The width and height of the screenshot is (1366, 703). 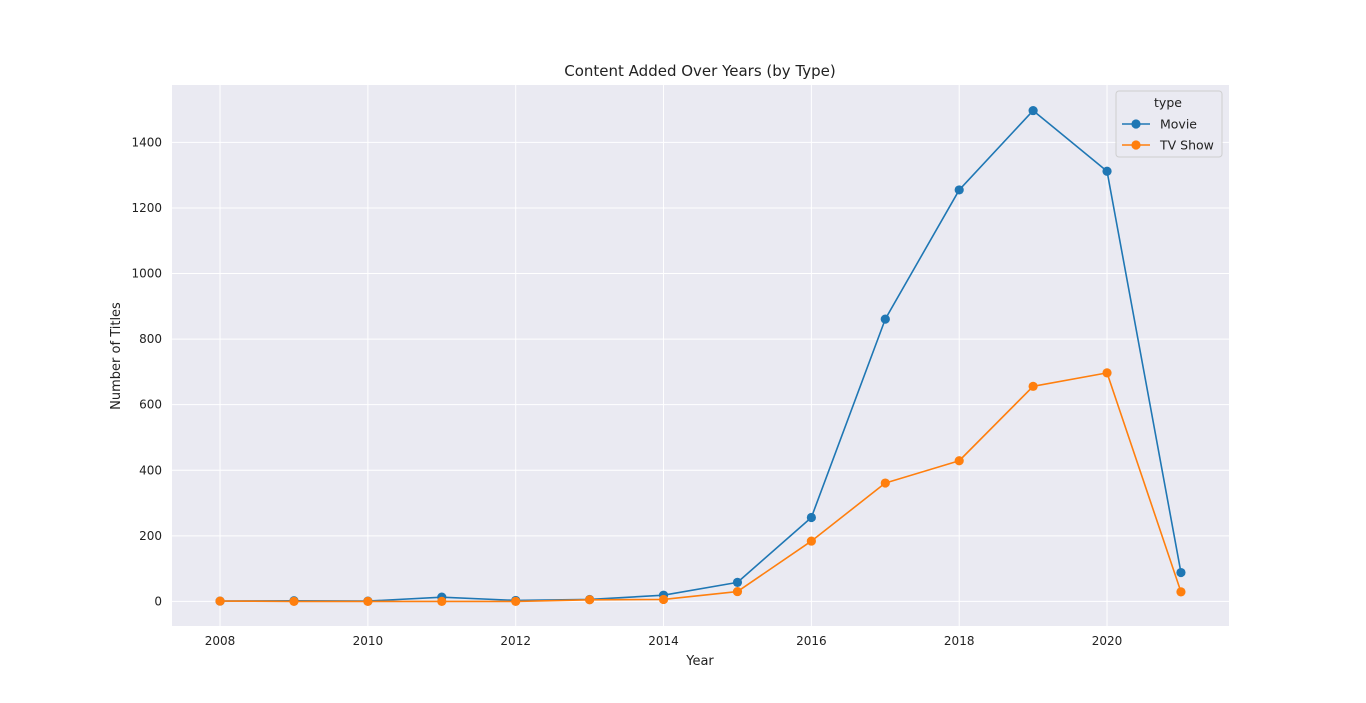 I want to click on y-axis-label: Number of Titles, so click(x=116, y=356).